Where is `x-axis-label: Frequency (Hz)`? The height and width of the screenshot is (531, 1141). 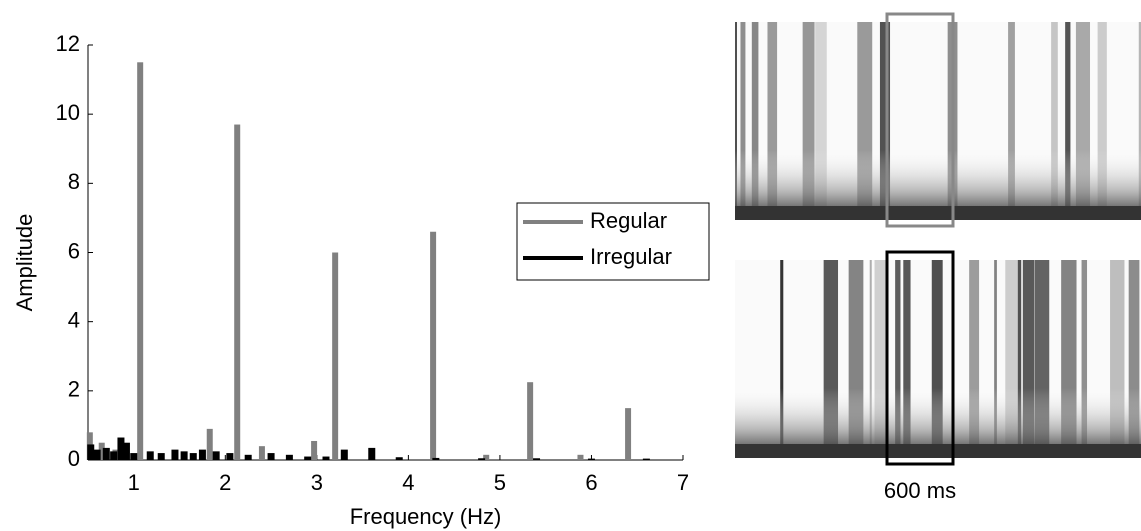
x-axis-label: Frequency (Hz) is located at coordinates (426, 516).